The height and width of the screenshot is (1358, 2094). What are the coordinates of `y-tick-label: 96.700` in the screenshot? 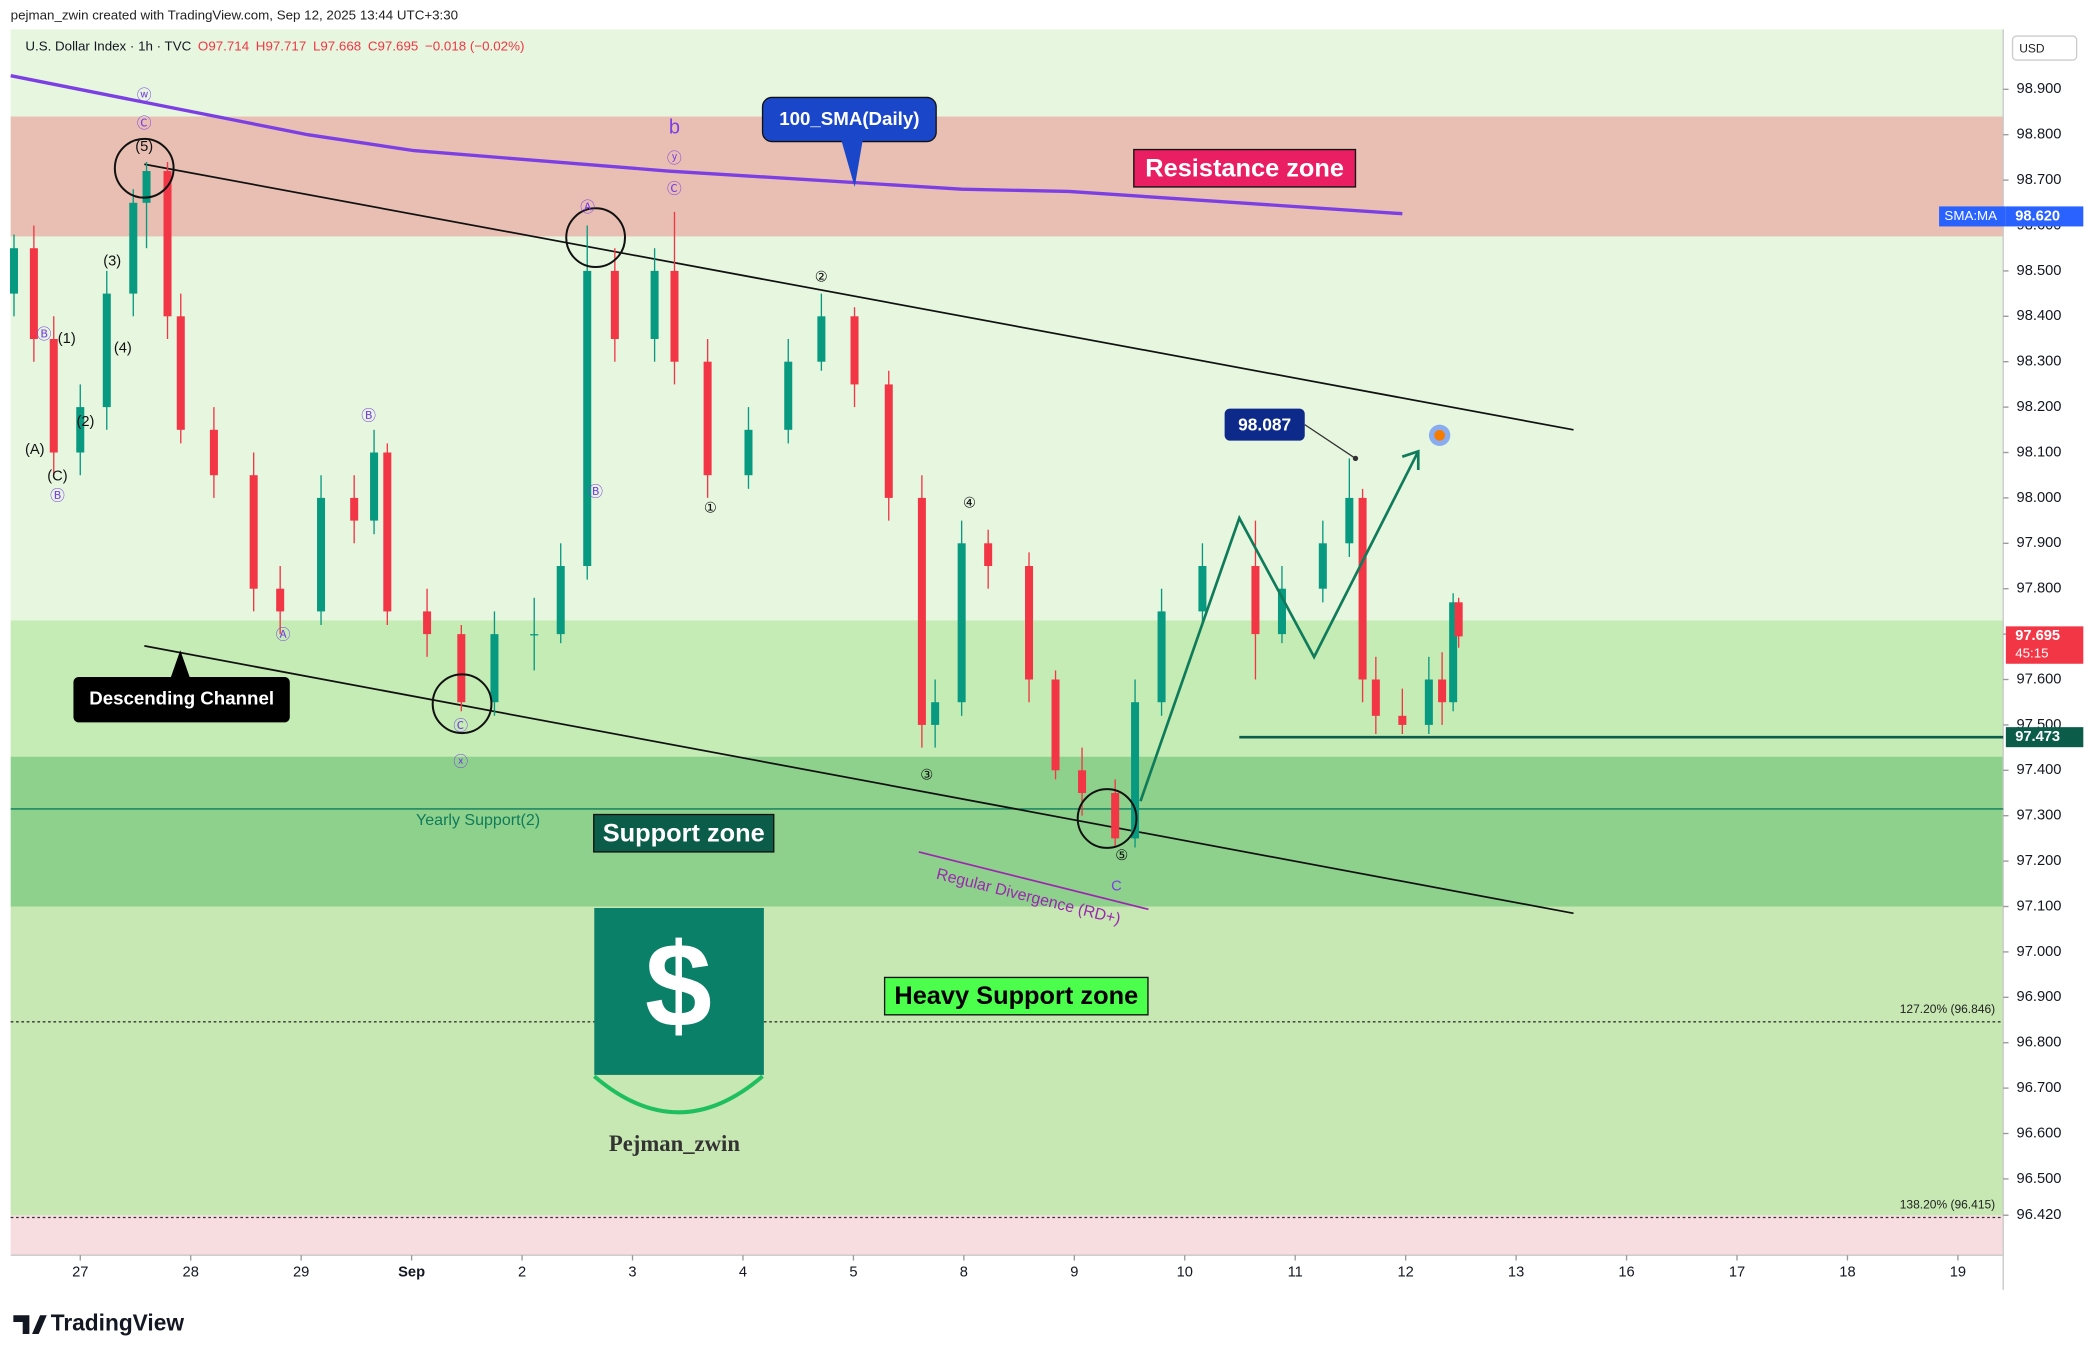 It's located at (2039, 1088).